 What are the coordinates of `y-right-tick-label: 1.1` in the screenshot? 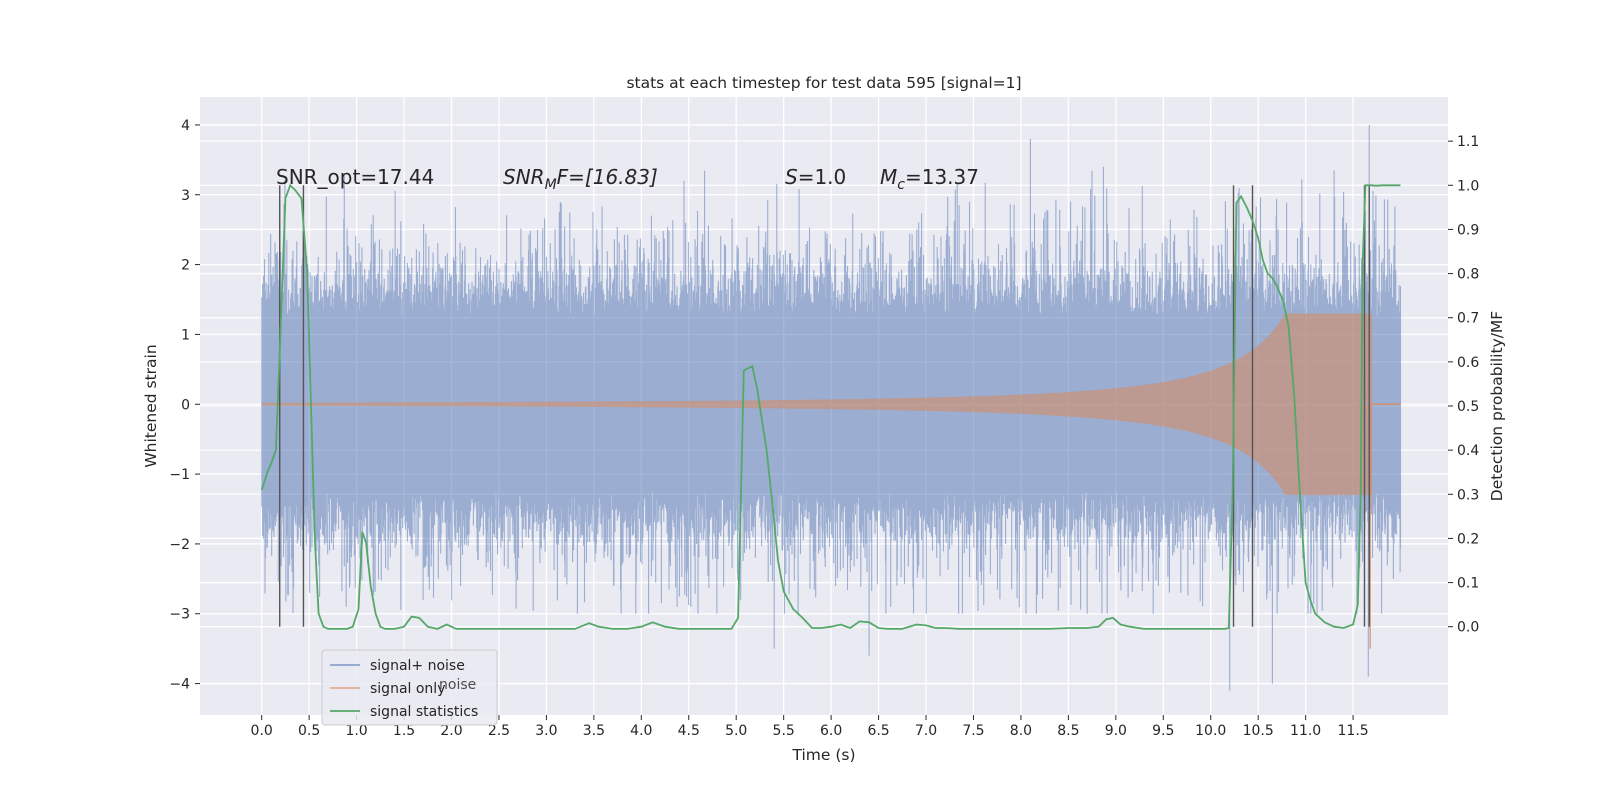 It's located at (1468, 142).